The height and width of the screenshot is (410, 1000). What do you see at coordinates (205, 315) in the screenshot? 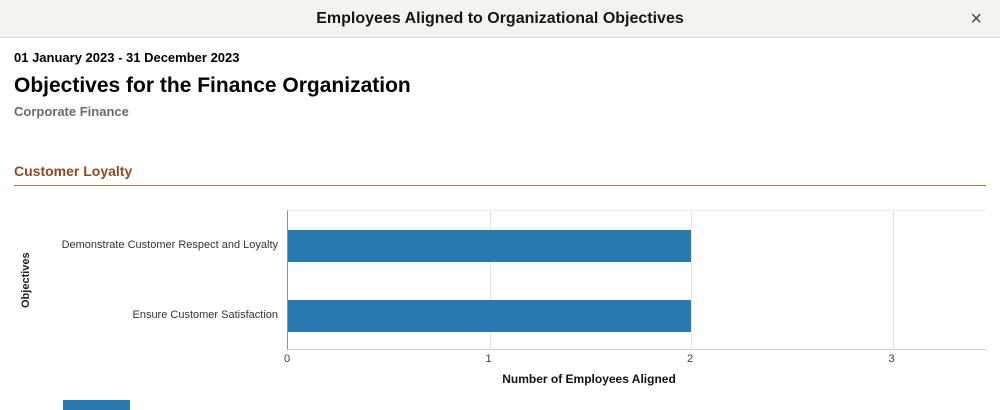
I see `category-label: Ensure Customer Satisfaction` at bounding box center [205, 315].